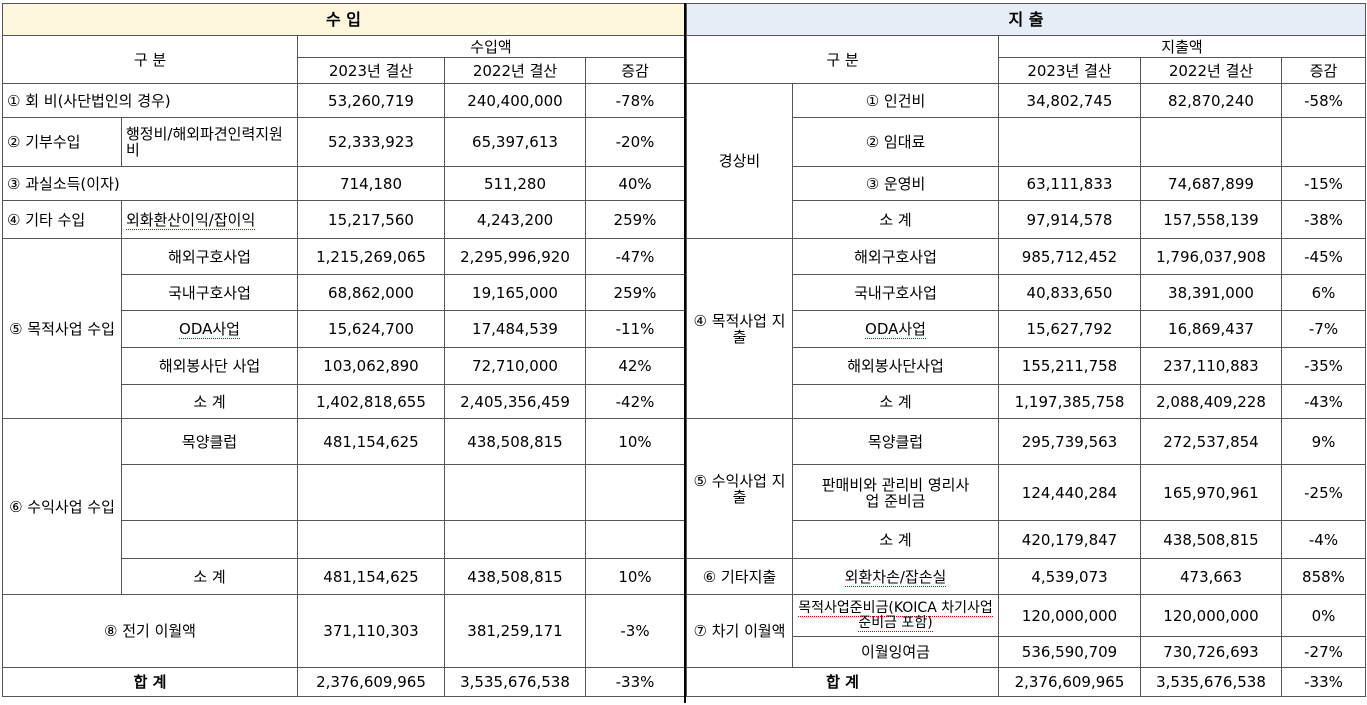 The image size is (1367, 705). Describe the element at coordinates (739, 488) in the screenshot. I see `expense-profit-label: ⑤ 수익사업 지출` at that location.